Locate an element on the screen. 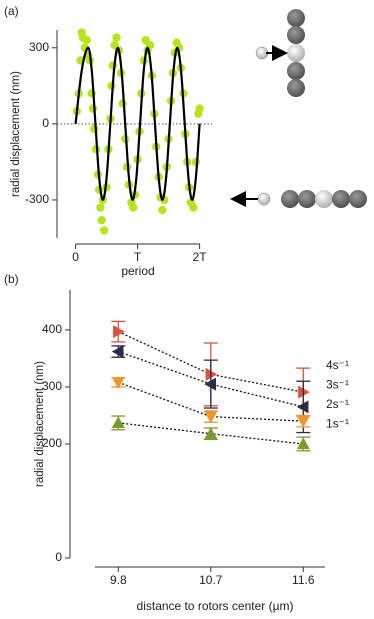  series-label: 2s⁻¹ is located at coordinates (337, 404).